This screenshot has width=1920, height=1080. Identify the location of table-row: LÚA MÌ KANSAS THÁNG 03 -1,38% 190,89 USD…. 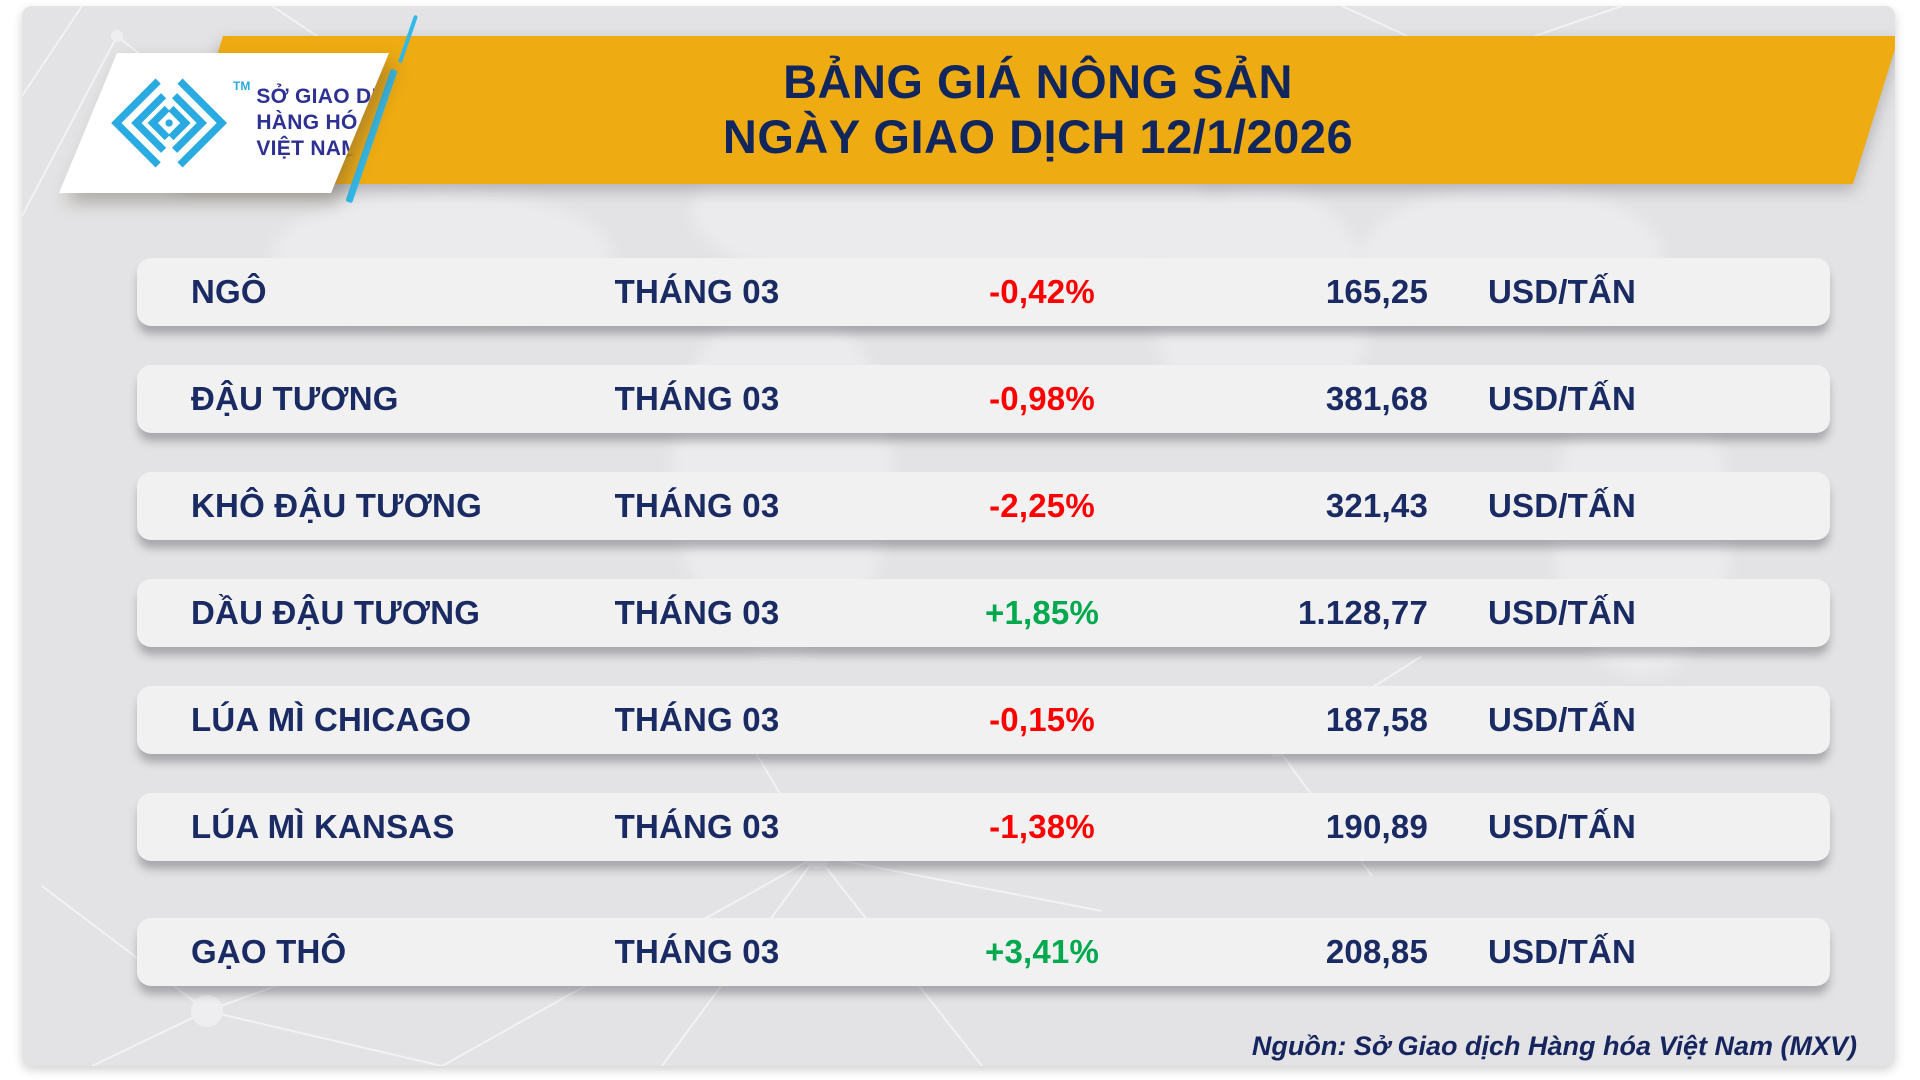
(983, 827).